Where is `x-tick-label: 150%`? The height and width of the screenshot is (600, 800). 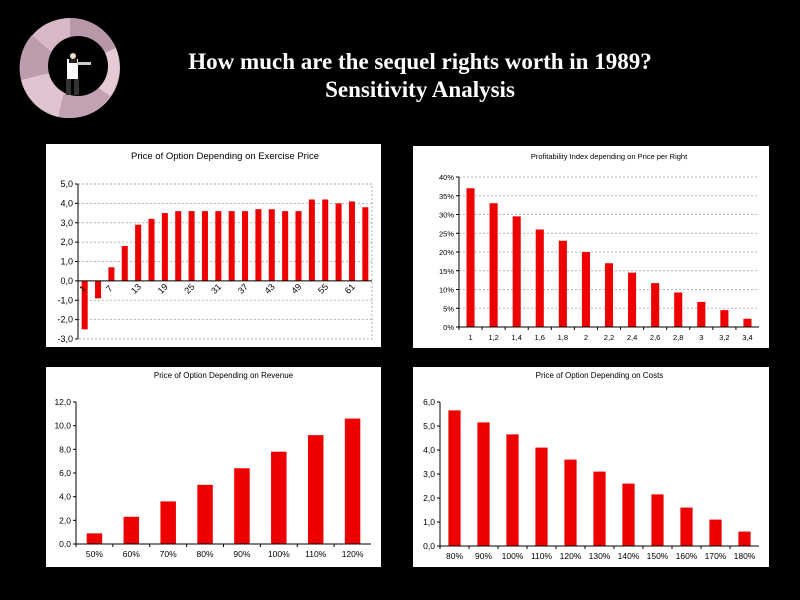 x-tick-label: 150% is located at coordinates (658, 556).